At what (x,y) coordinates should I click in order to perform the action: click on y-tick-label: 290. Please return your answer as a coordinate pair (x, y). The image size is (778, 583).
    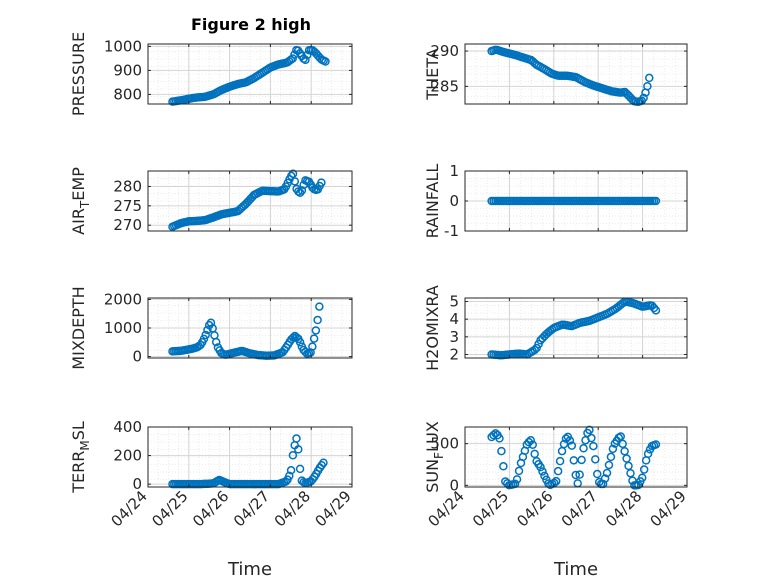
    Looking at the image, I should click on (444, 51).